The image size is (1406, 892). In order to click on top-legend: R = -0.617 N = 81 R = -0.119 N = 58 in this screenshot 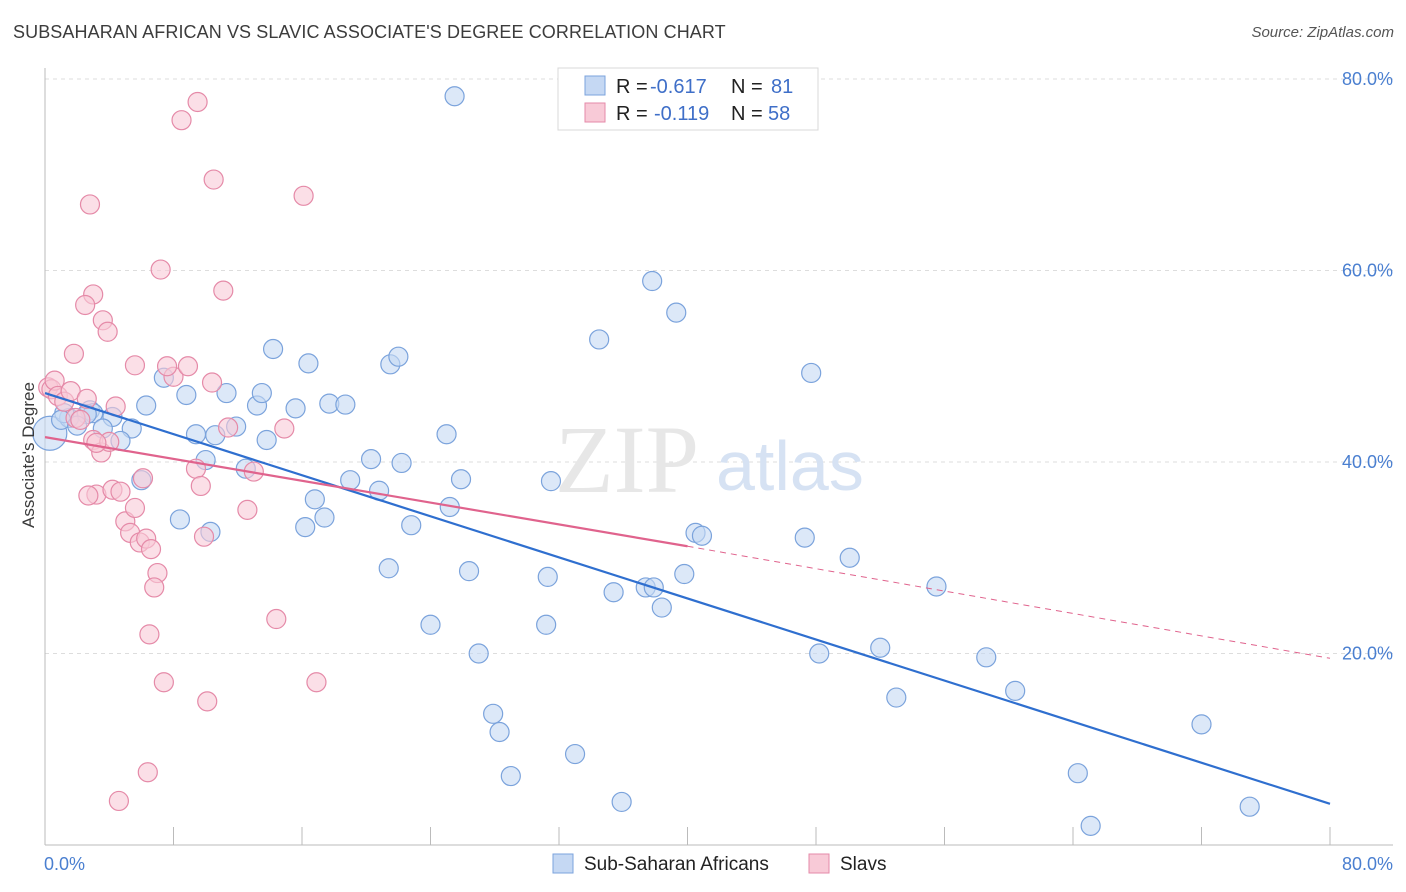, I will do `click(688, 99)`.